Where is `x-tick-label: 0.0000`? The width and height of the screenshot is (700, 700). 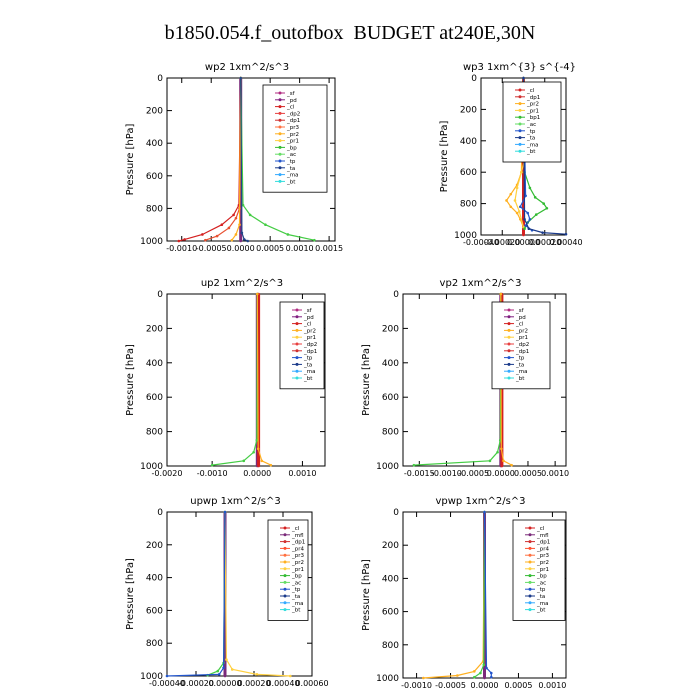 x-tick-label: 0.0000 is located at coordinates (257, 473).